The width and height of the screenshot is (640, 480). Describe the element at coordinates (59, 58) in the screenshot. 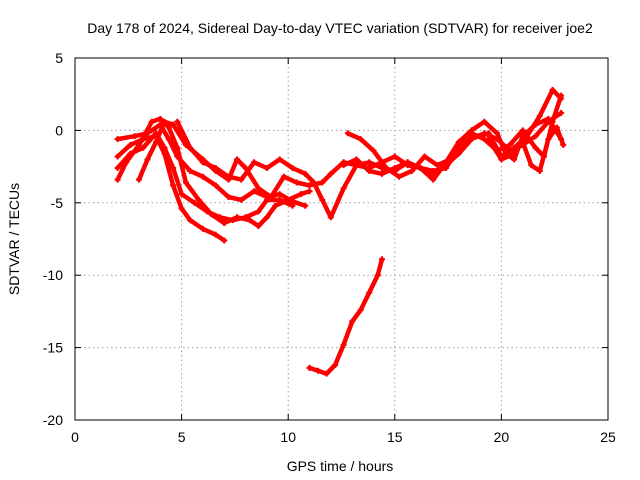

I see `y-tick-label: 5` at that location.